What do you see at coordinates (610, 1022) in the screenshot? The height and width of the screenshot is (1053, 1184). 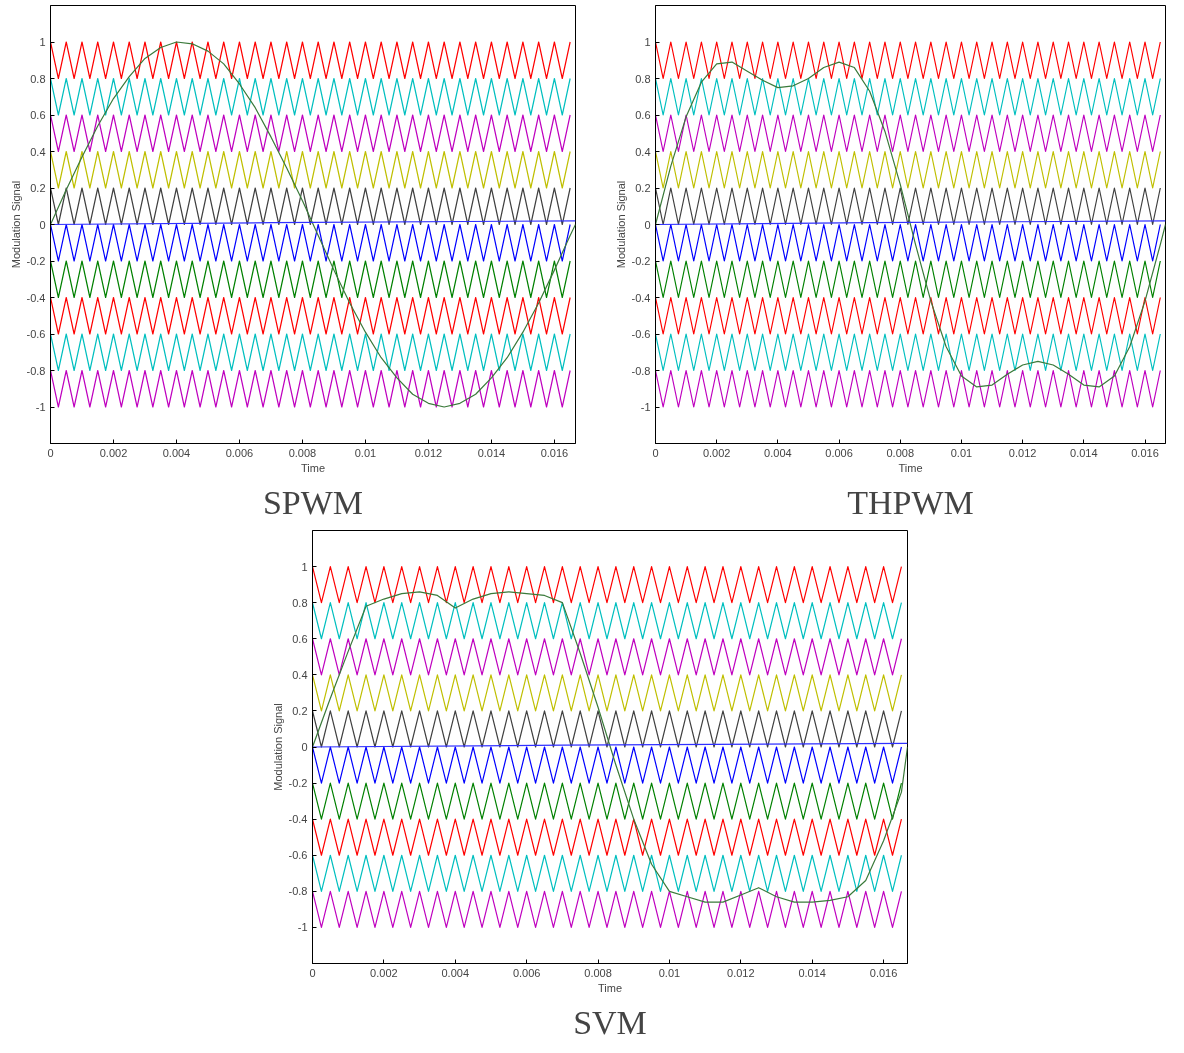 I see `text: SVM` at bounding box center [610, 1022].